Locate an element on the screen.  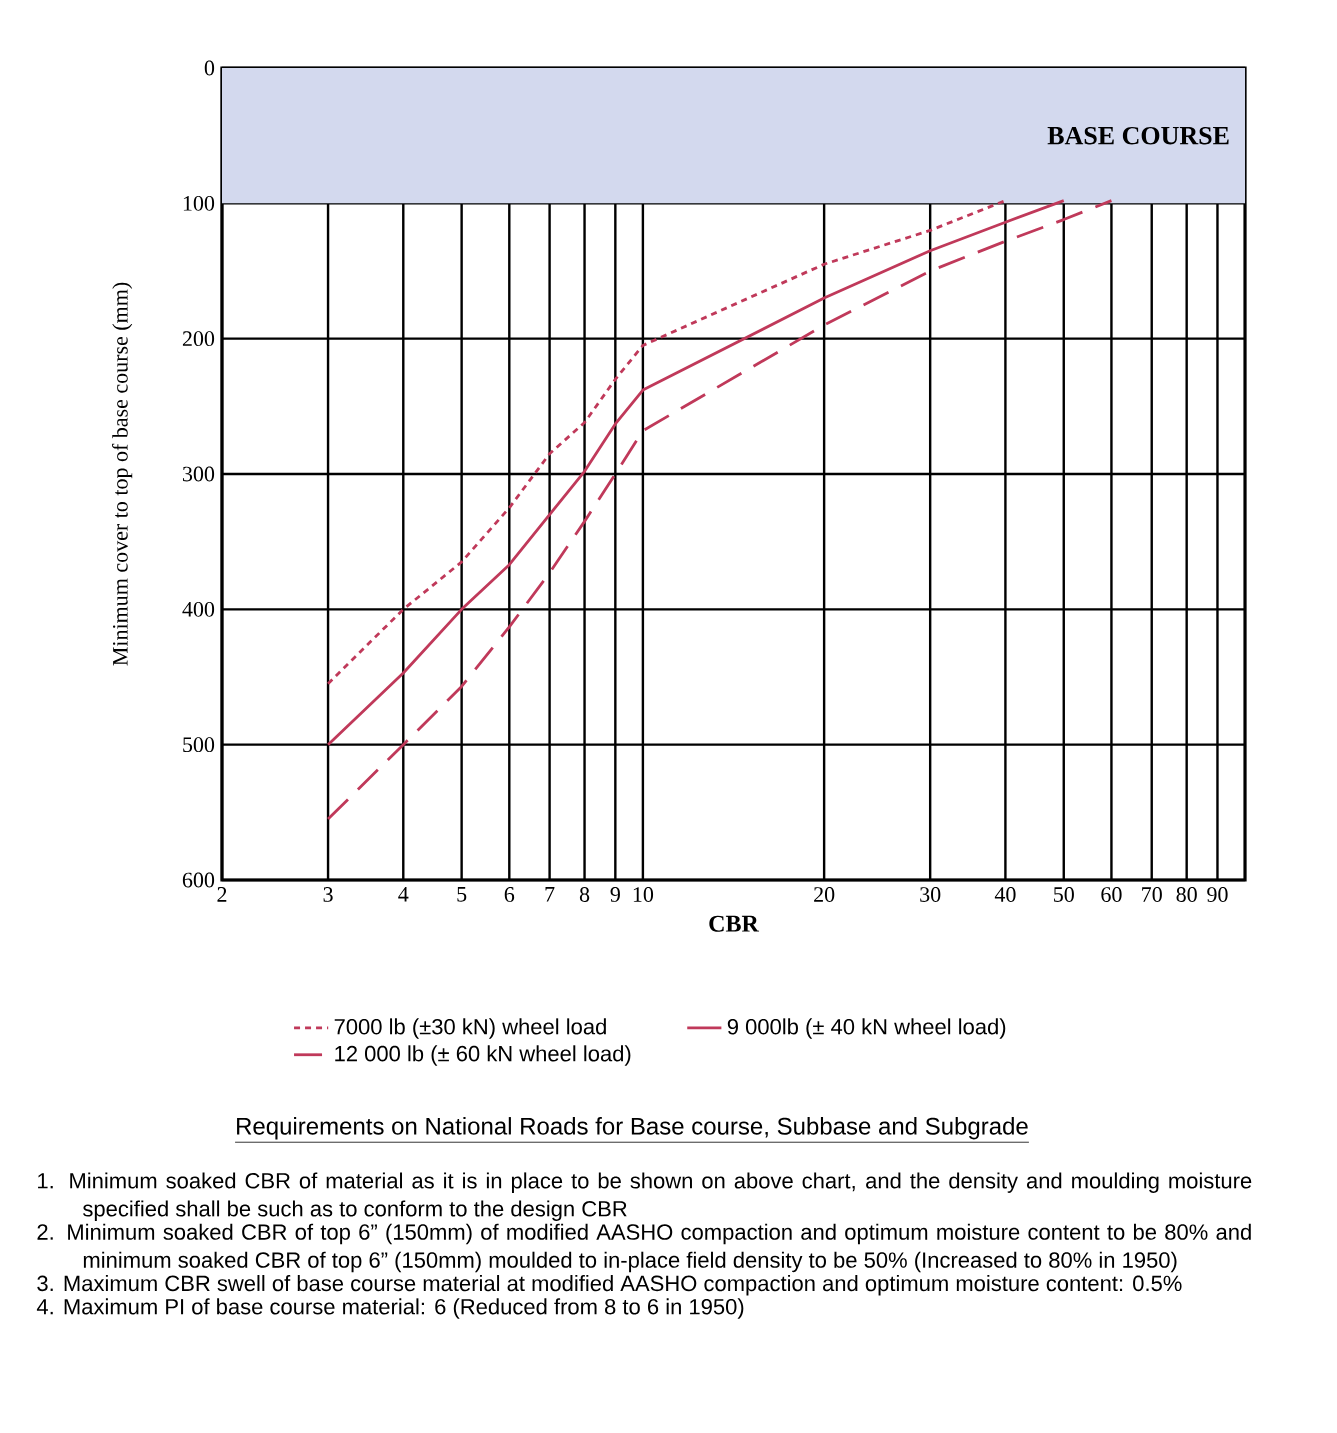
x-tick-label: 60 is located at coordinates (1111, 894).